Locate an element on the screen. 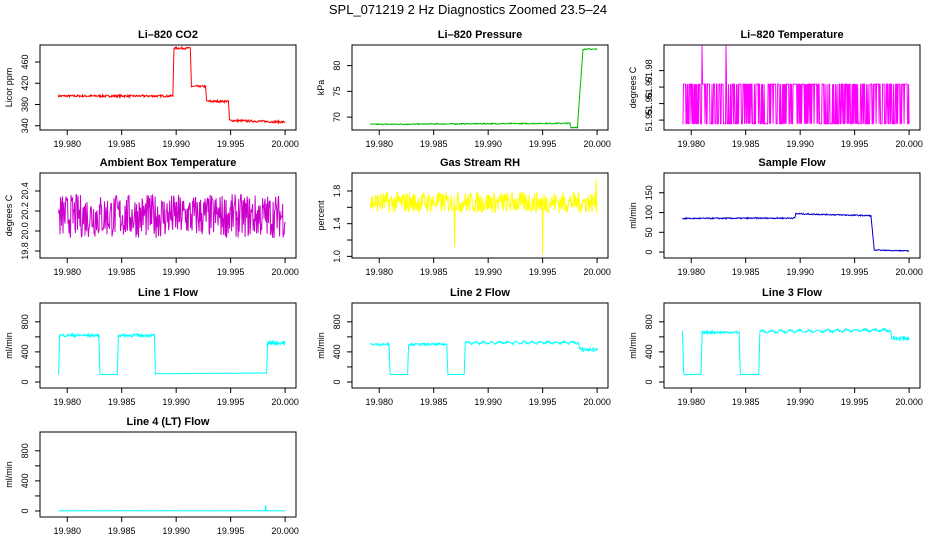 The height and width of the screenshot is (540, 936). panel-title: Line 1 Flow is located at coordinates (168, 293).